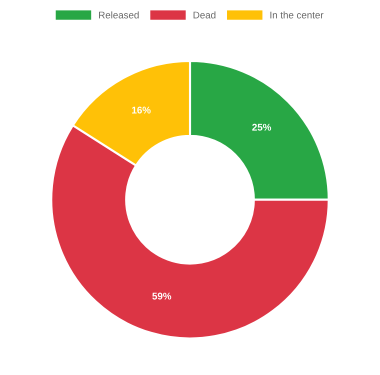 The height and width of the screenshot is (375, 380). What do you see at coordinates (162, 296) in the screenshot?
I see `data-label: 59%` at bounding box center [162, 296].